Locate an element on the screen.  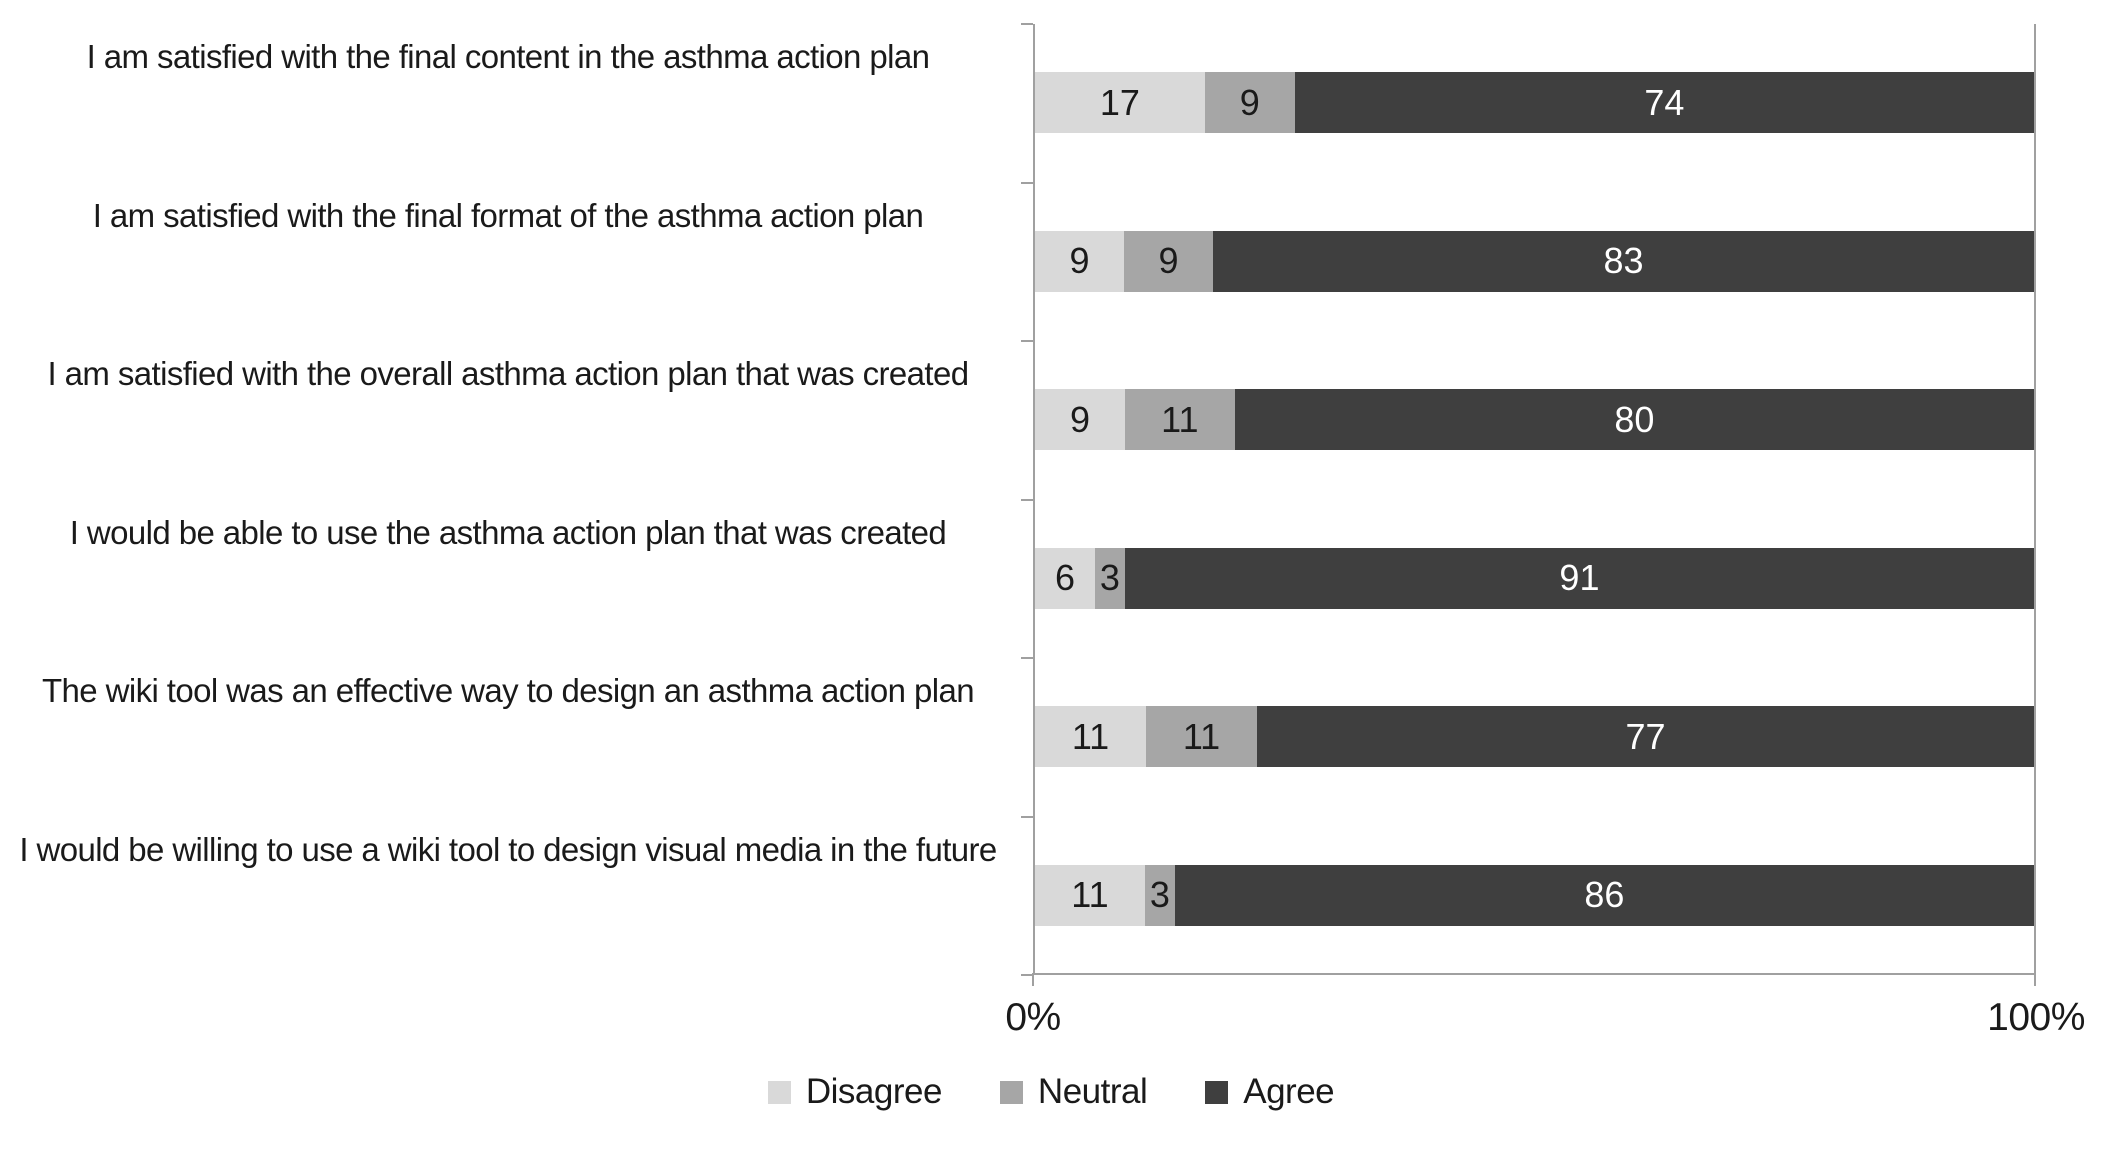
bar-segment-disagree: 17 is located at coordinates (1120, 102).